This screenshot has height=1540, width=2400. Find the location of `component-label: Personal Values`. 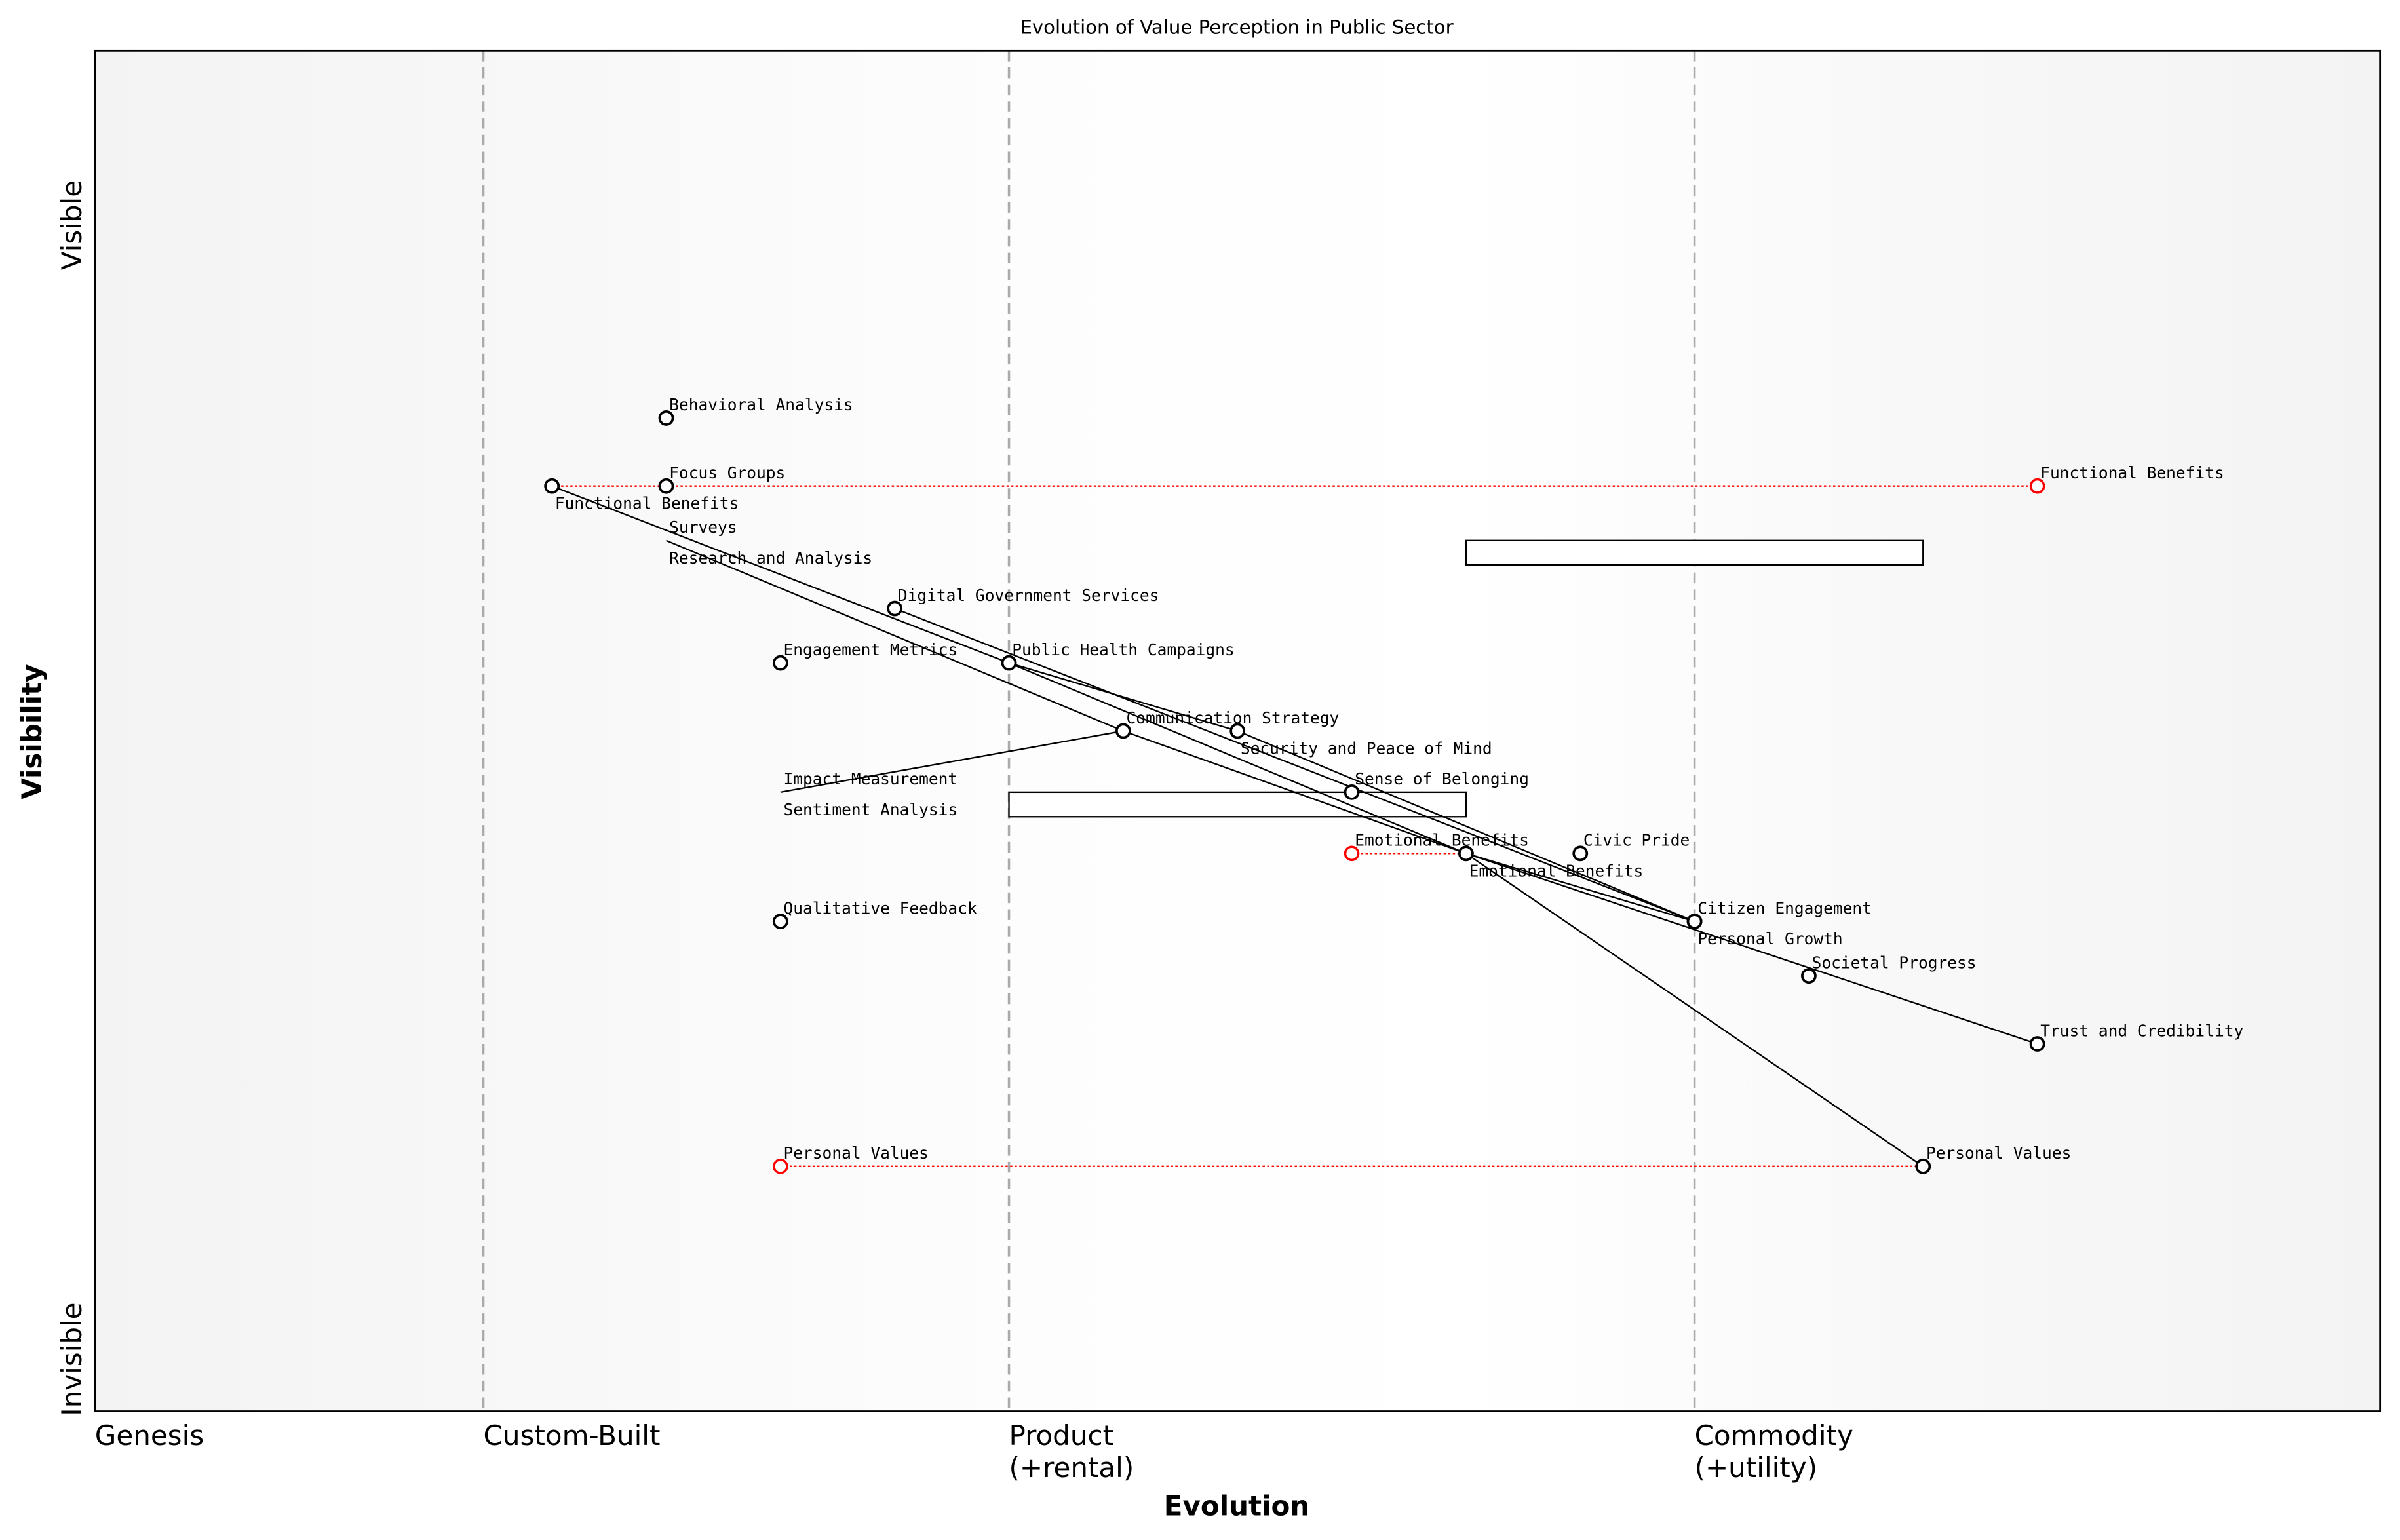

component-label: Personal Values is located at coordinates (1998, 1153).